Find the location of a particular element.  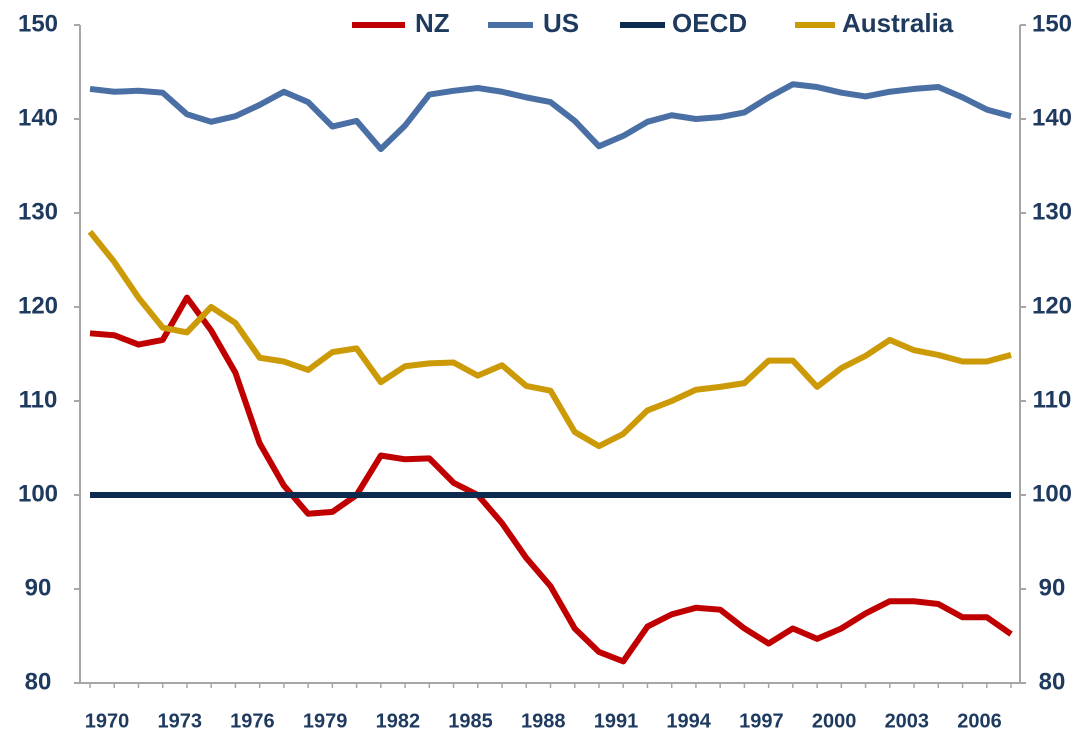

legend-label: NZ is located at coordinates (432, 23).